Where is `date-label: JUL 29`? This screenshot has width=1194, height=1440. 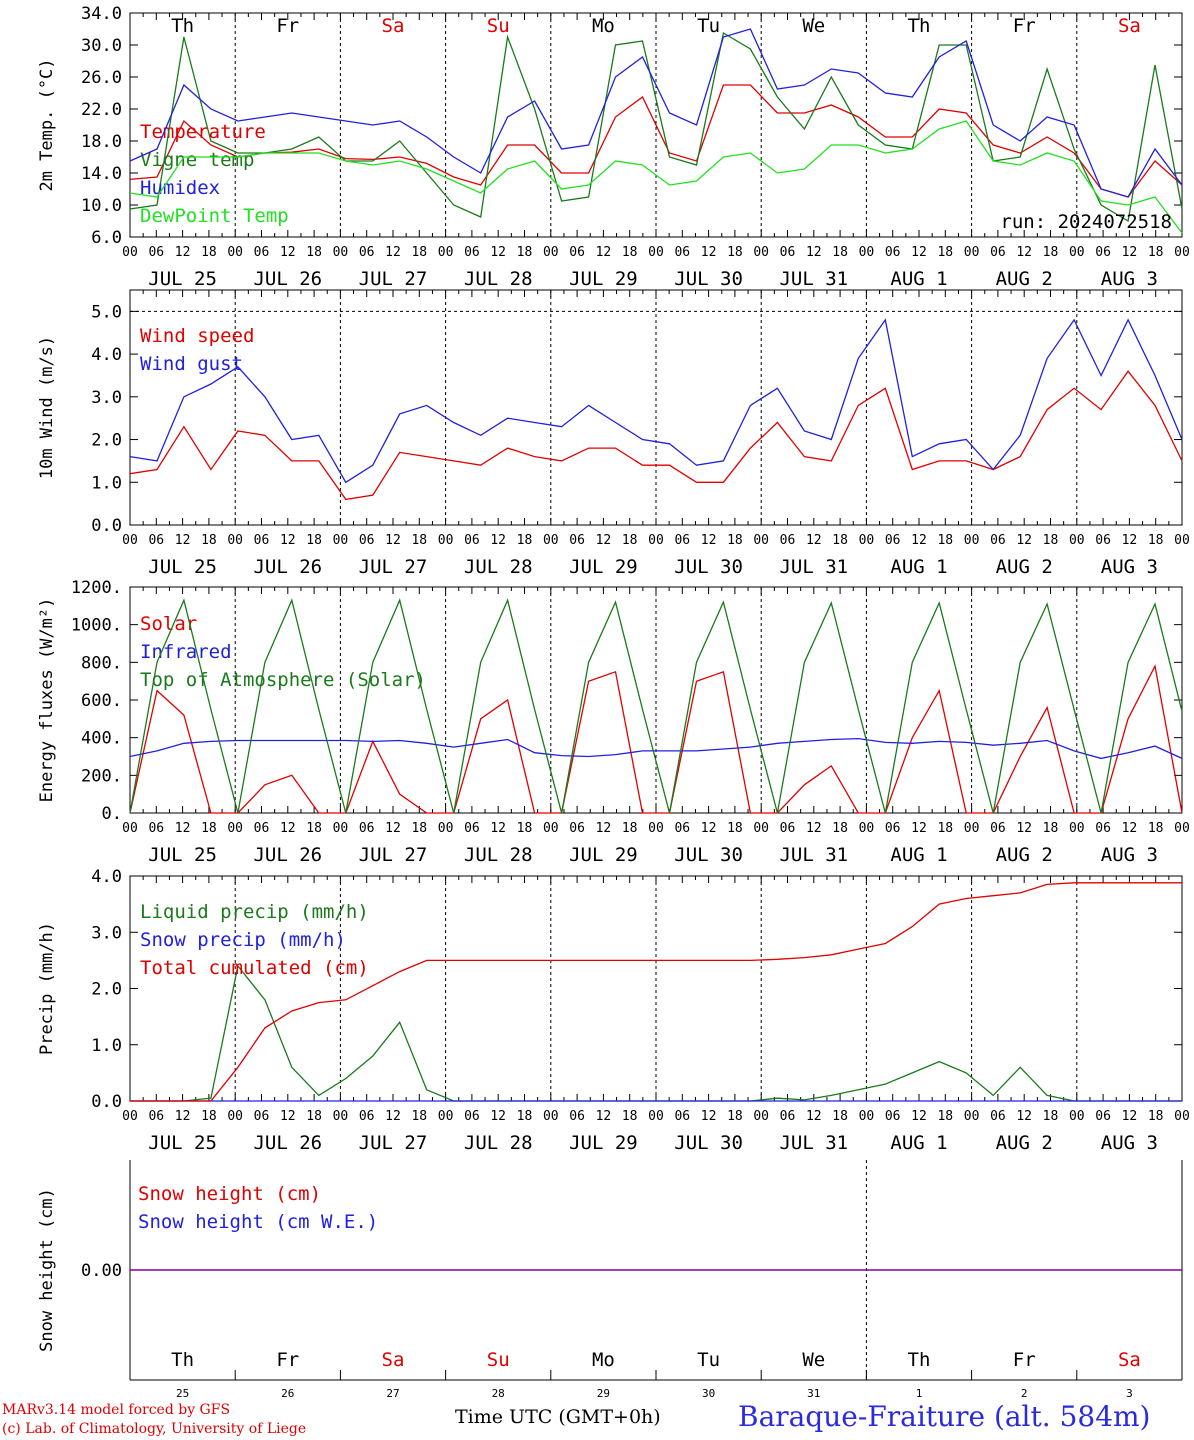
date-label: JUL 29 is located at coordinates (603, 279).